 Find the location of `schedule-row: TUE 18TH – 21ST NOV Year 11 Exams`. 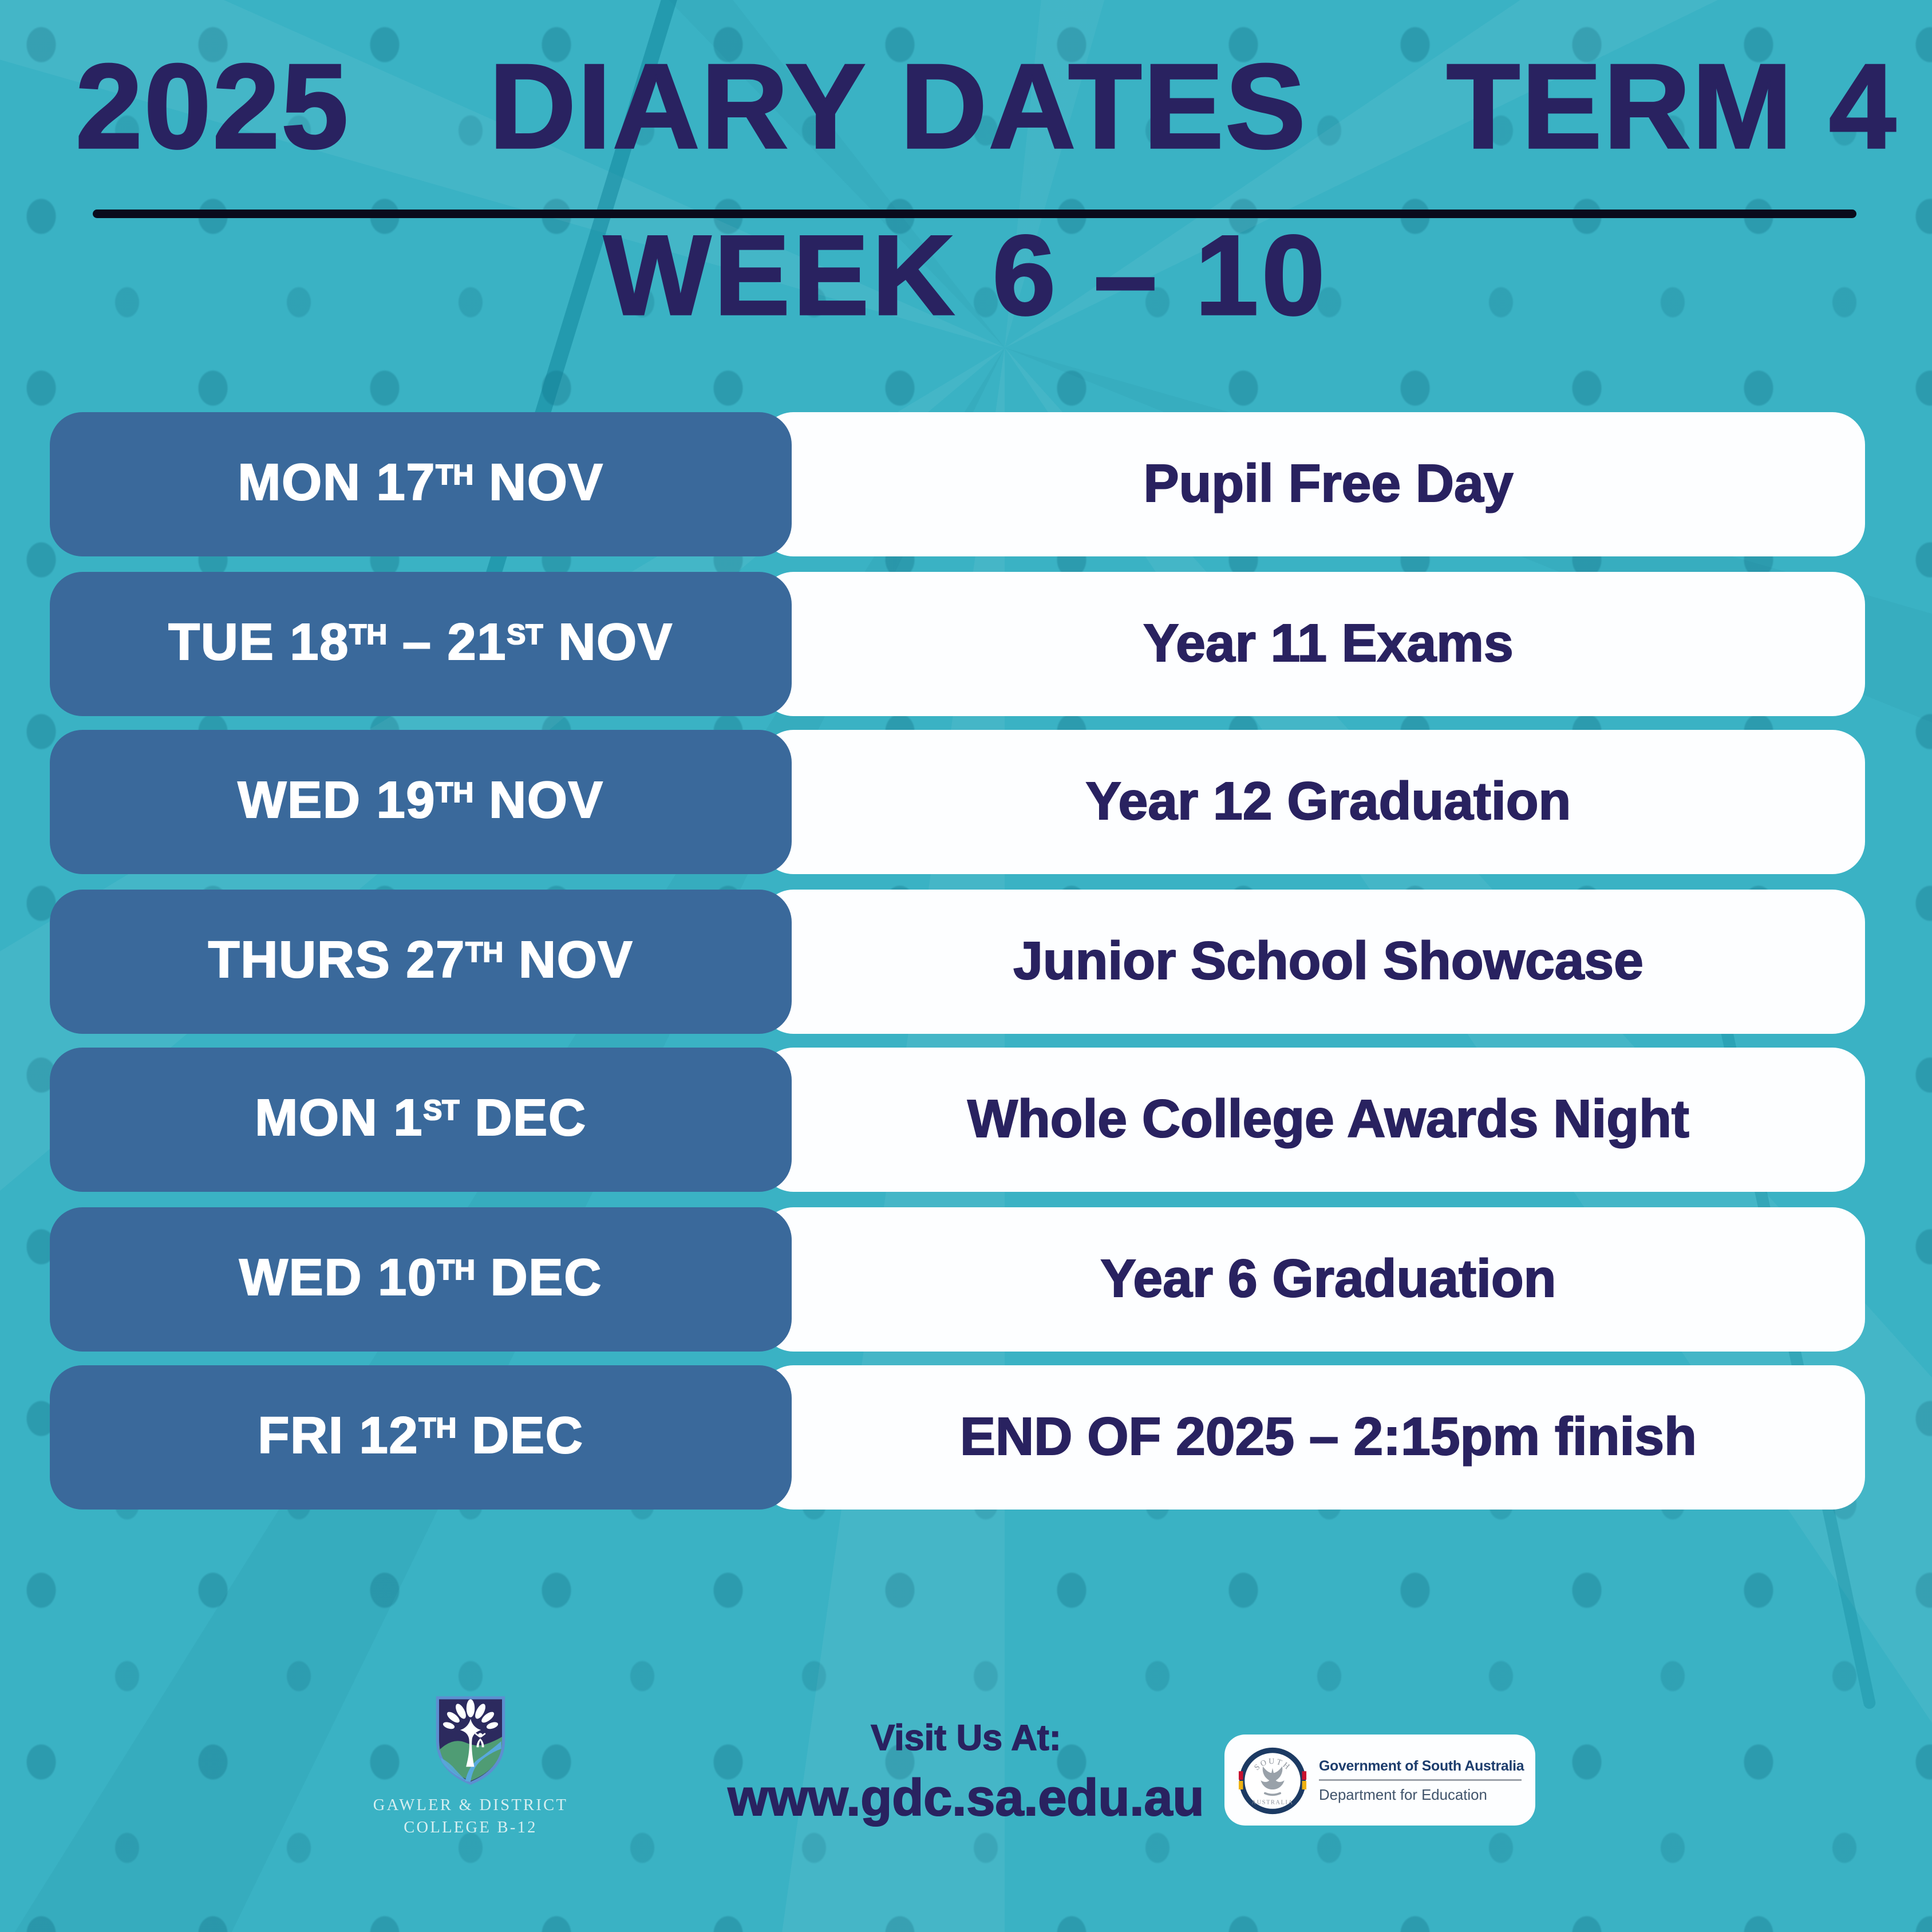

schedule-row: TUE 18TH – 21ST NOV Year 11 Exams is located at coordinates (957, 643).